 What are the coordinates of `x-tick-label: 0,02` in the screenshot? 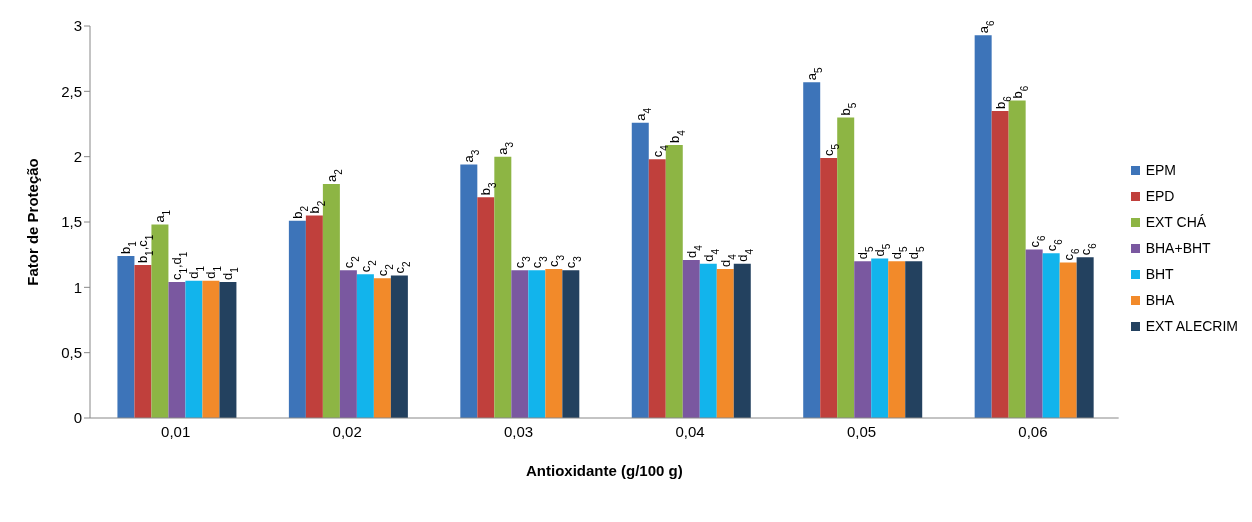 It's located at (347, 431).